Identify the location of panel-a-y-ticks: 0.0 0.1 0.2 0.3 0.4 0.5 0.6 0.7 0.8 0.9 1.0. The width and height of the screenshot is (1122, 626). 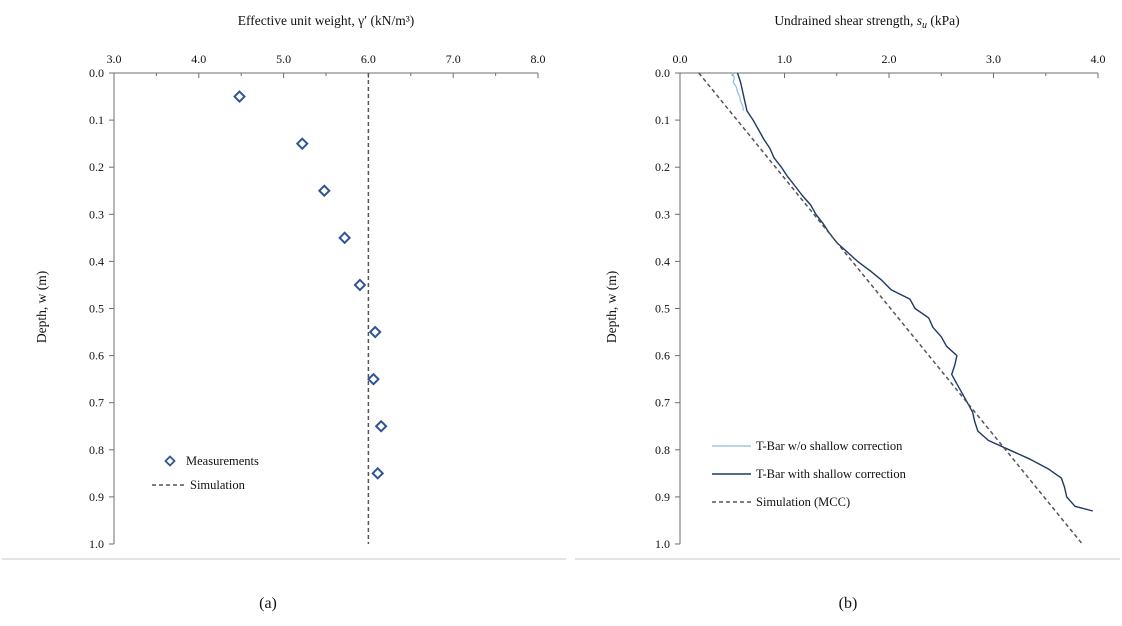
(101, 308).